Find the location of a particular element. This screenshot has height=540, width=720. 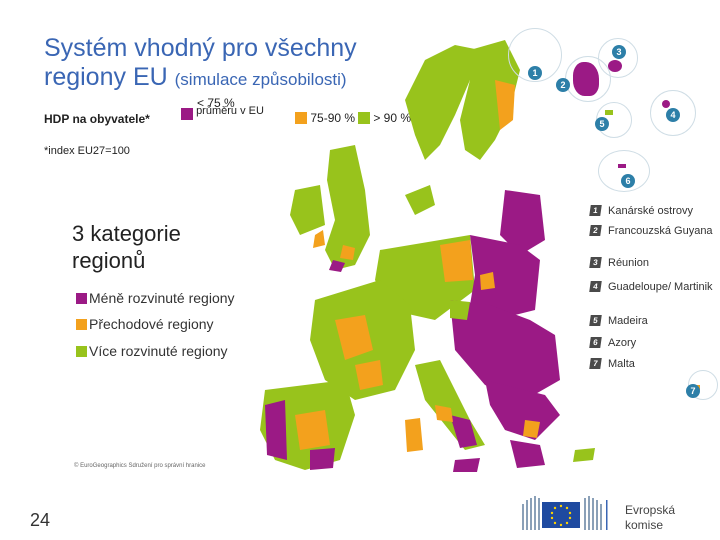

legend-label: > 90 % is located at coordinates (392, 118).